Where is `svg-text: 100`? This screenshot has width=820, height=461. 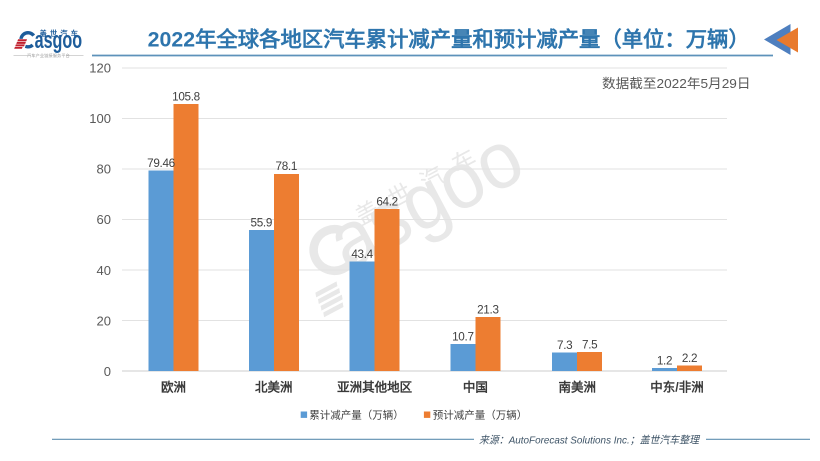
svg-text: 100 is located at coordinates (100, 118).